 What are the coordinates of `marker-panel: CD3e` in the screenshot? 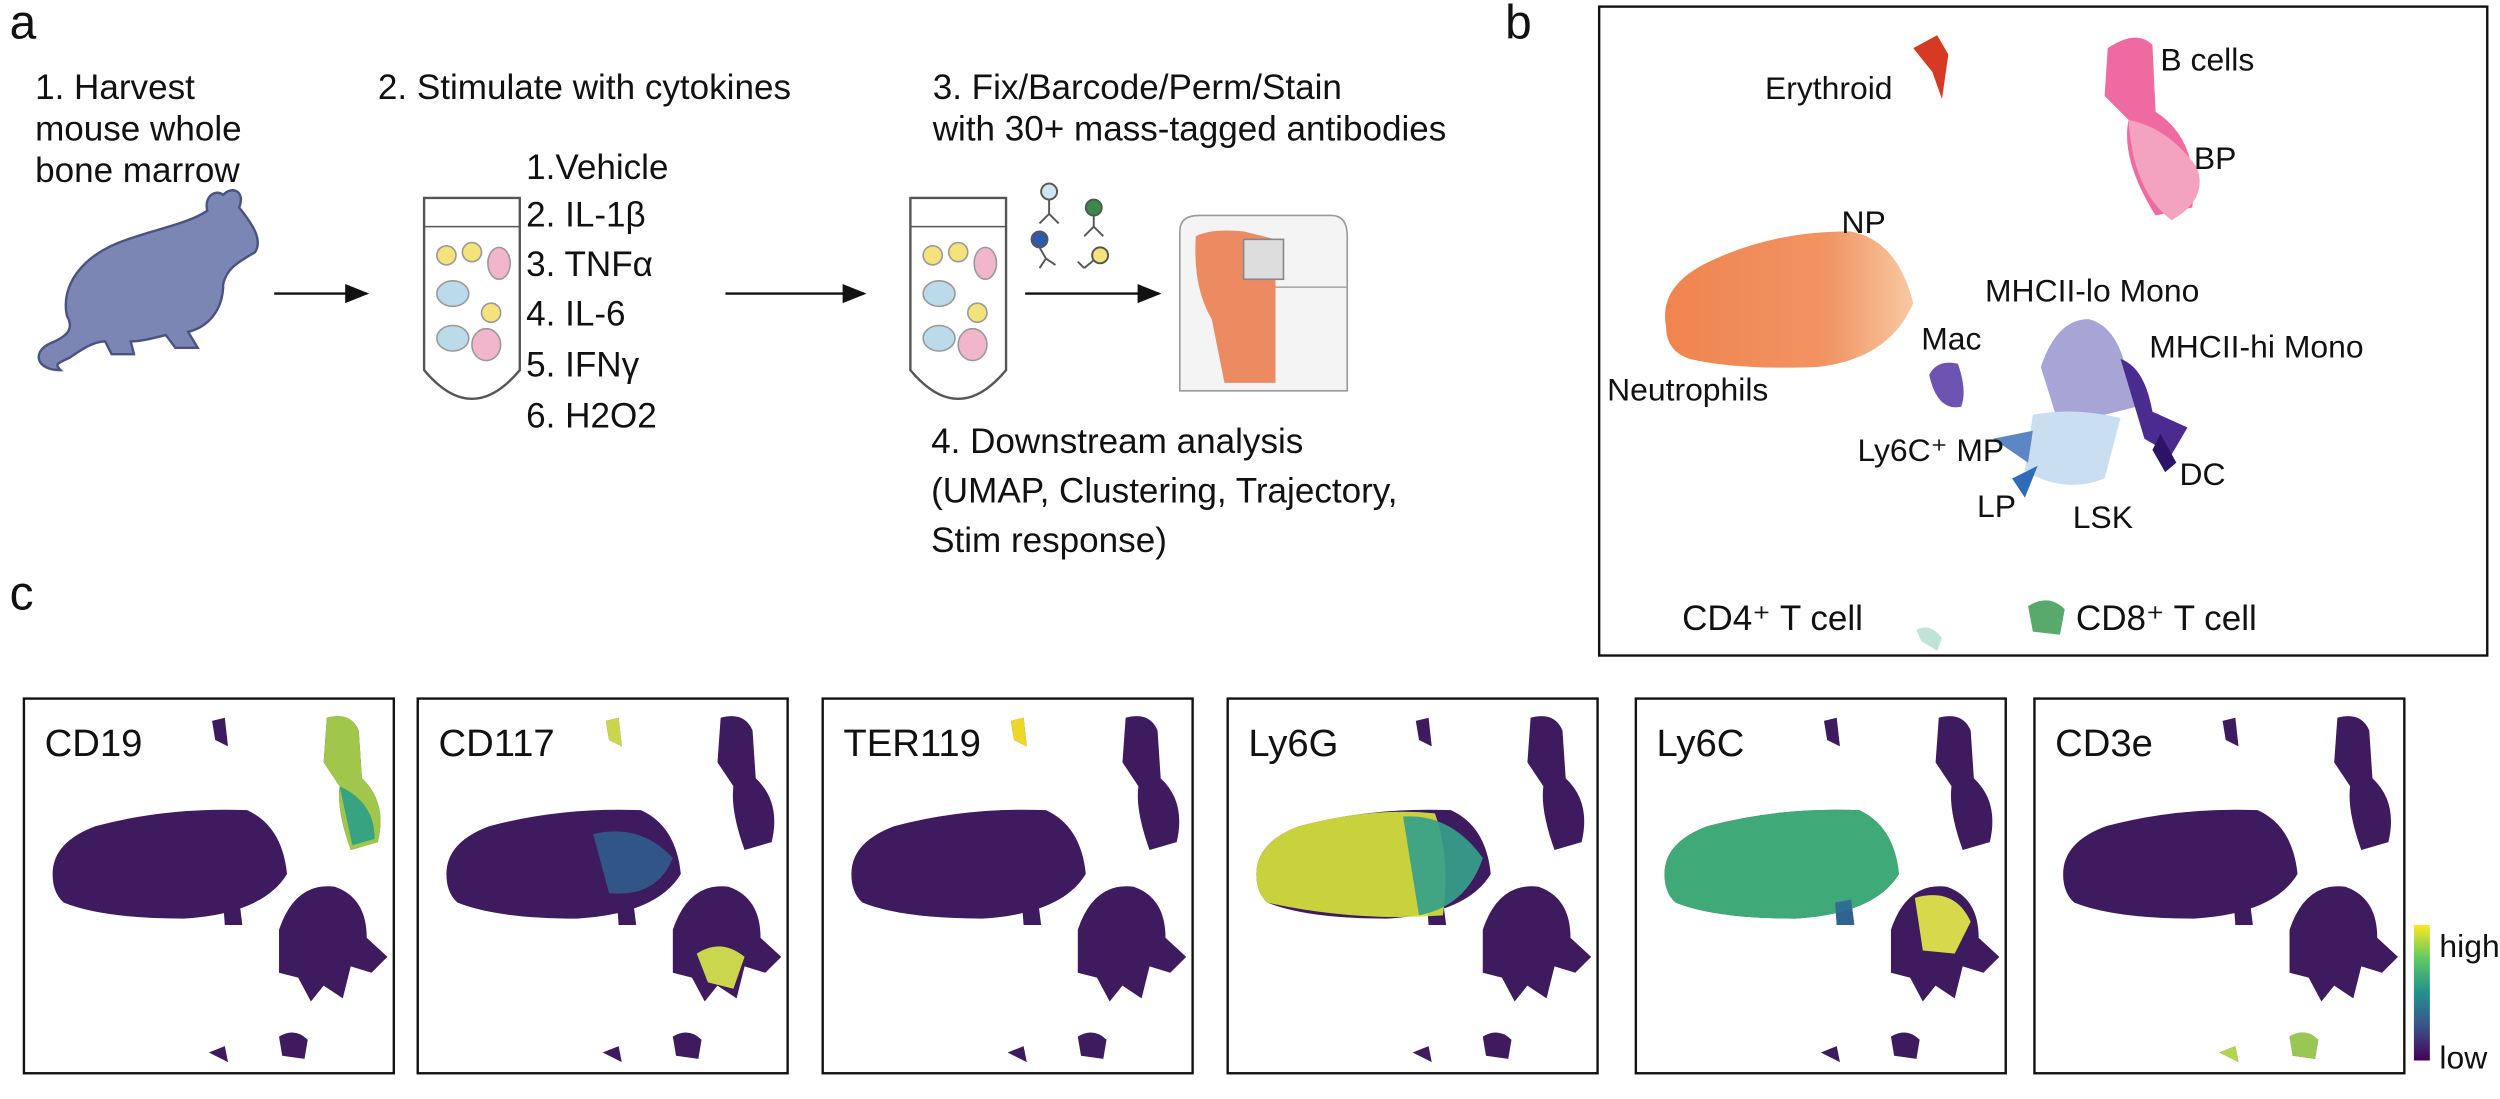 It's located at (2219, 886).